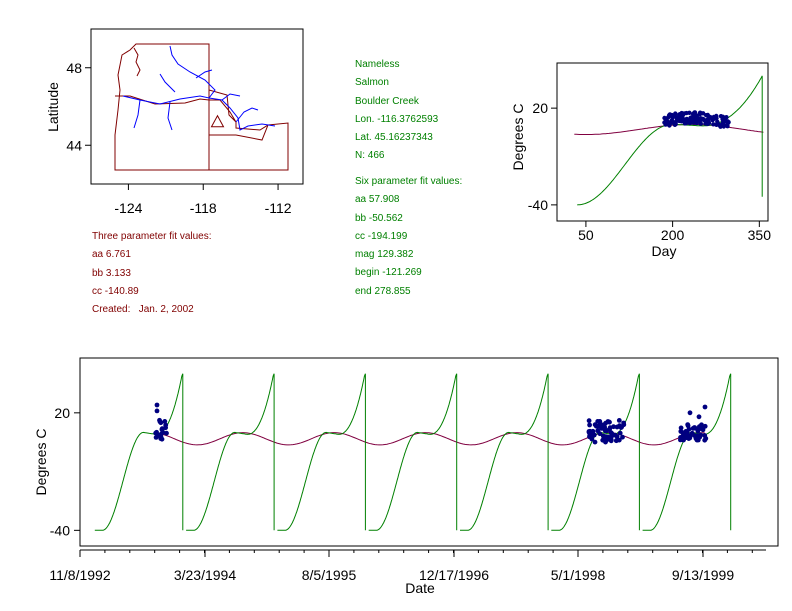 The image size is (792, 611). I want to click on map-frame, so click(197, 106).